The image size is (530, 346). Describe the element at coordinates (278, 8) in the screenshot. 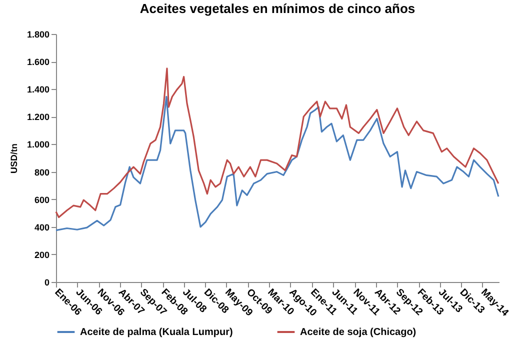

I see `chart-title: Aceites vegetales en mínimos de cinco años` at that location.